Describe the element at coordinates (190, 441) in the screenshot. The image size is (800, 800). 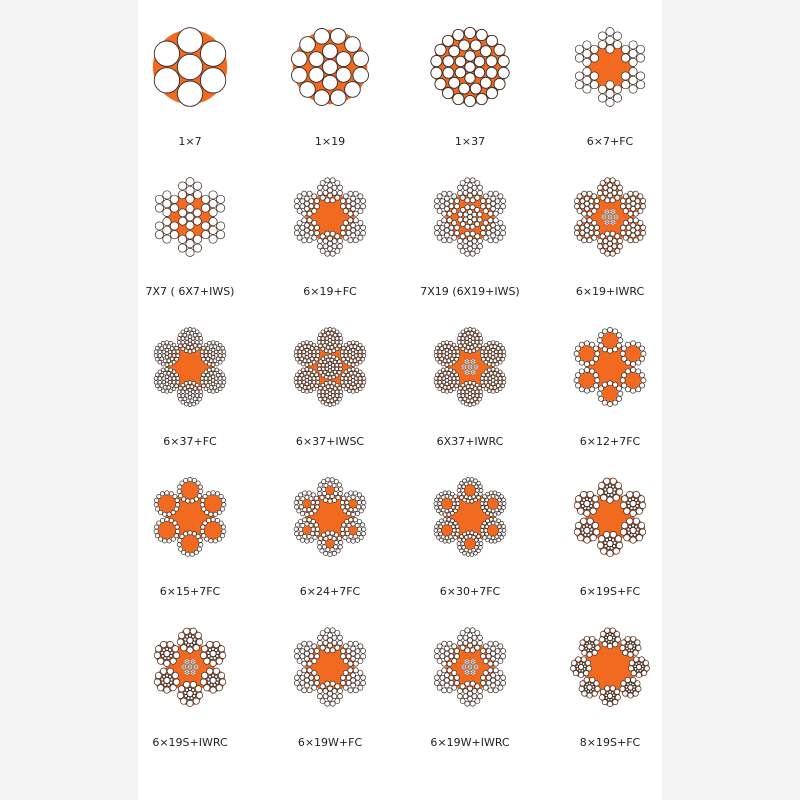
I see `rope-label: 6×37+FC` at that location.